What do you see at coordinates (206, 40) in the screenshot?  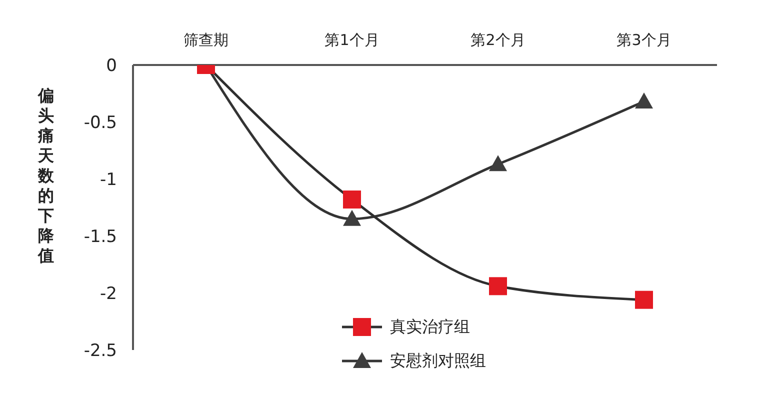 I see `x-tick-label: 筛查期` at bounding box center [206, 40].